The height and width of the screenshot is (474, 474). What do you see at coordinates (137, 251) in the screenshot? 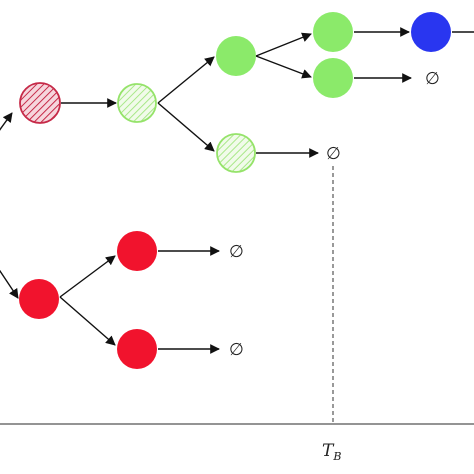
I see `node-red-top` at bounding box center [137, 251].